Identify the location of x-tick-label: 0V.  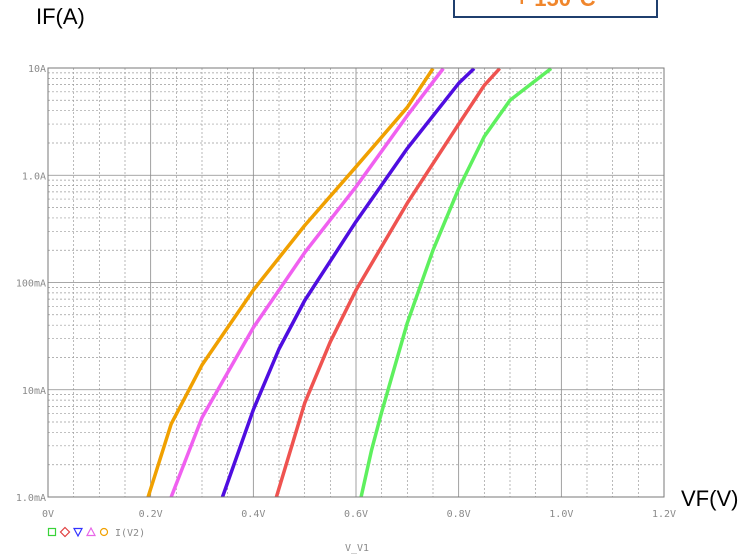
(48, 514).